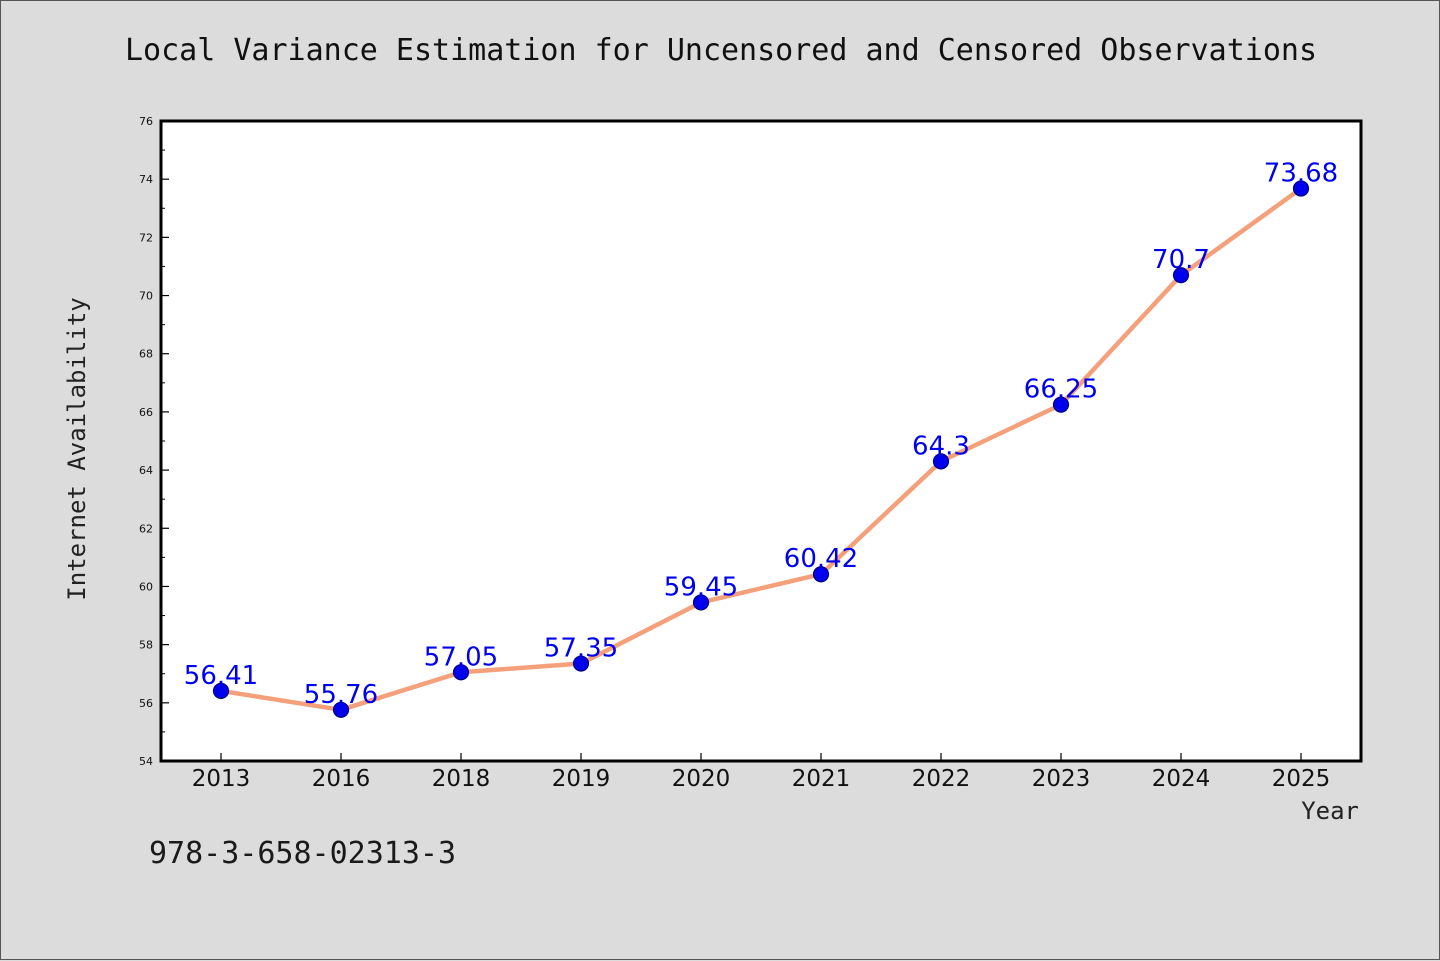 This screenshot has width=1440, height=961. What do you see at coordinates (941, 446) in the screenshot?
I see `data-label: 64.3` at bounding box center [941, 446].